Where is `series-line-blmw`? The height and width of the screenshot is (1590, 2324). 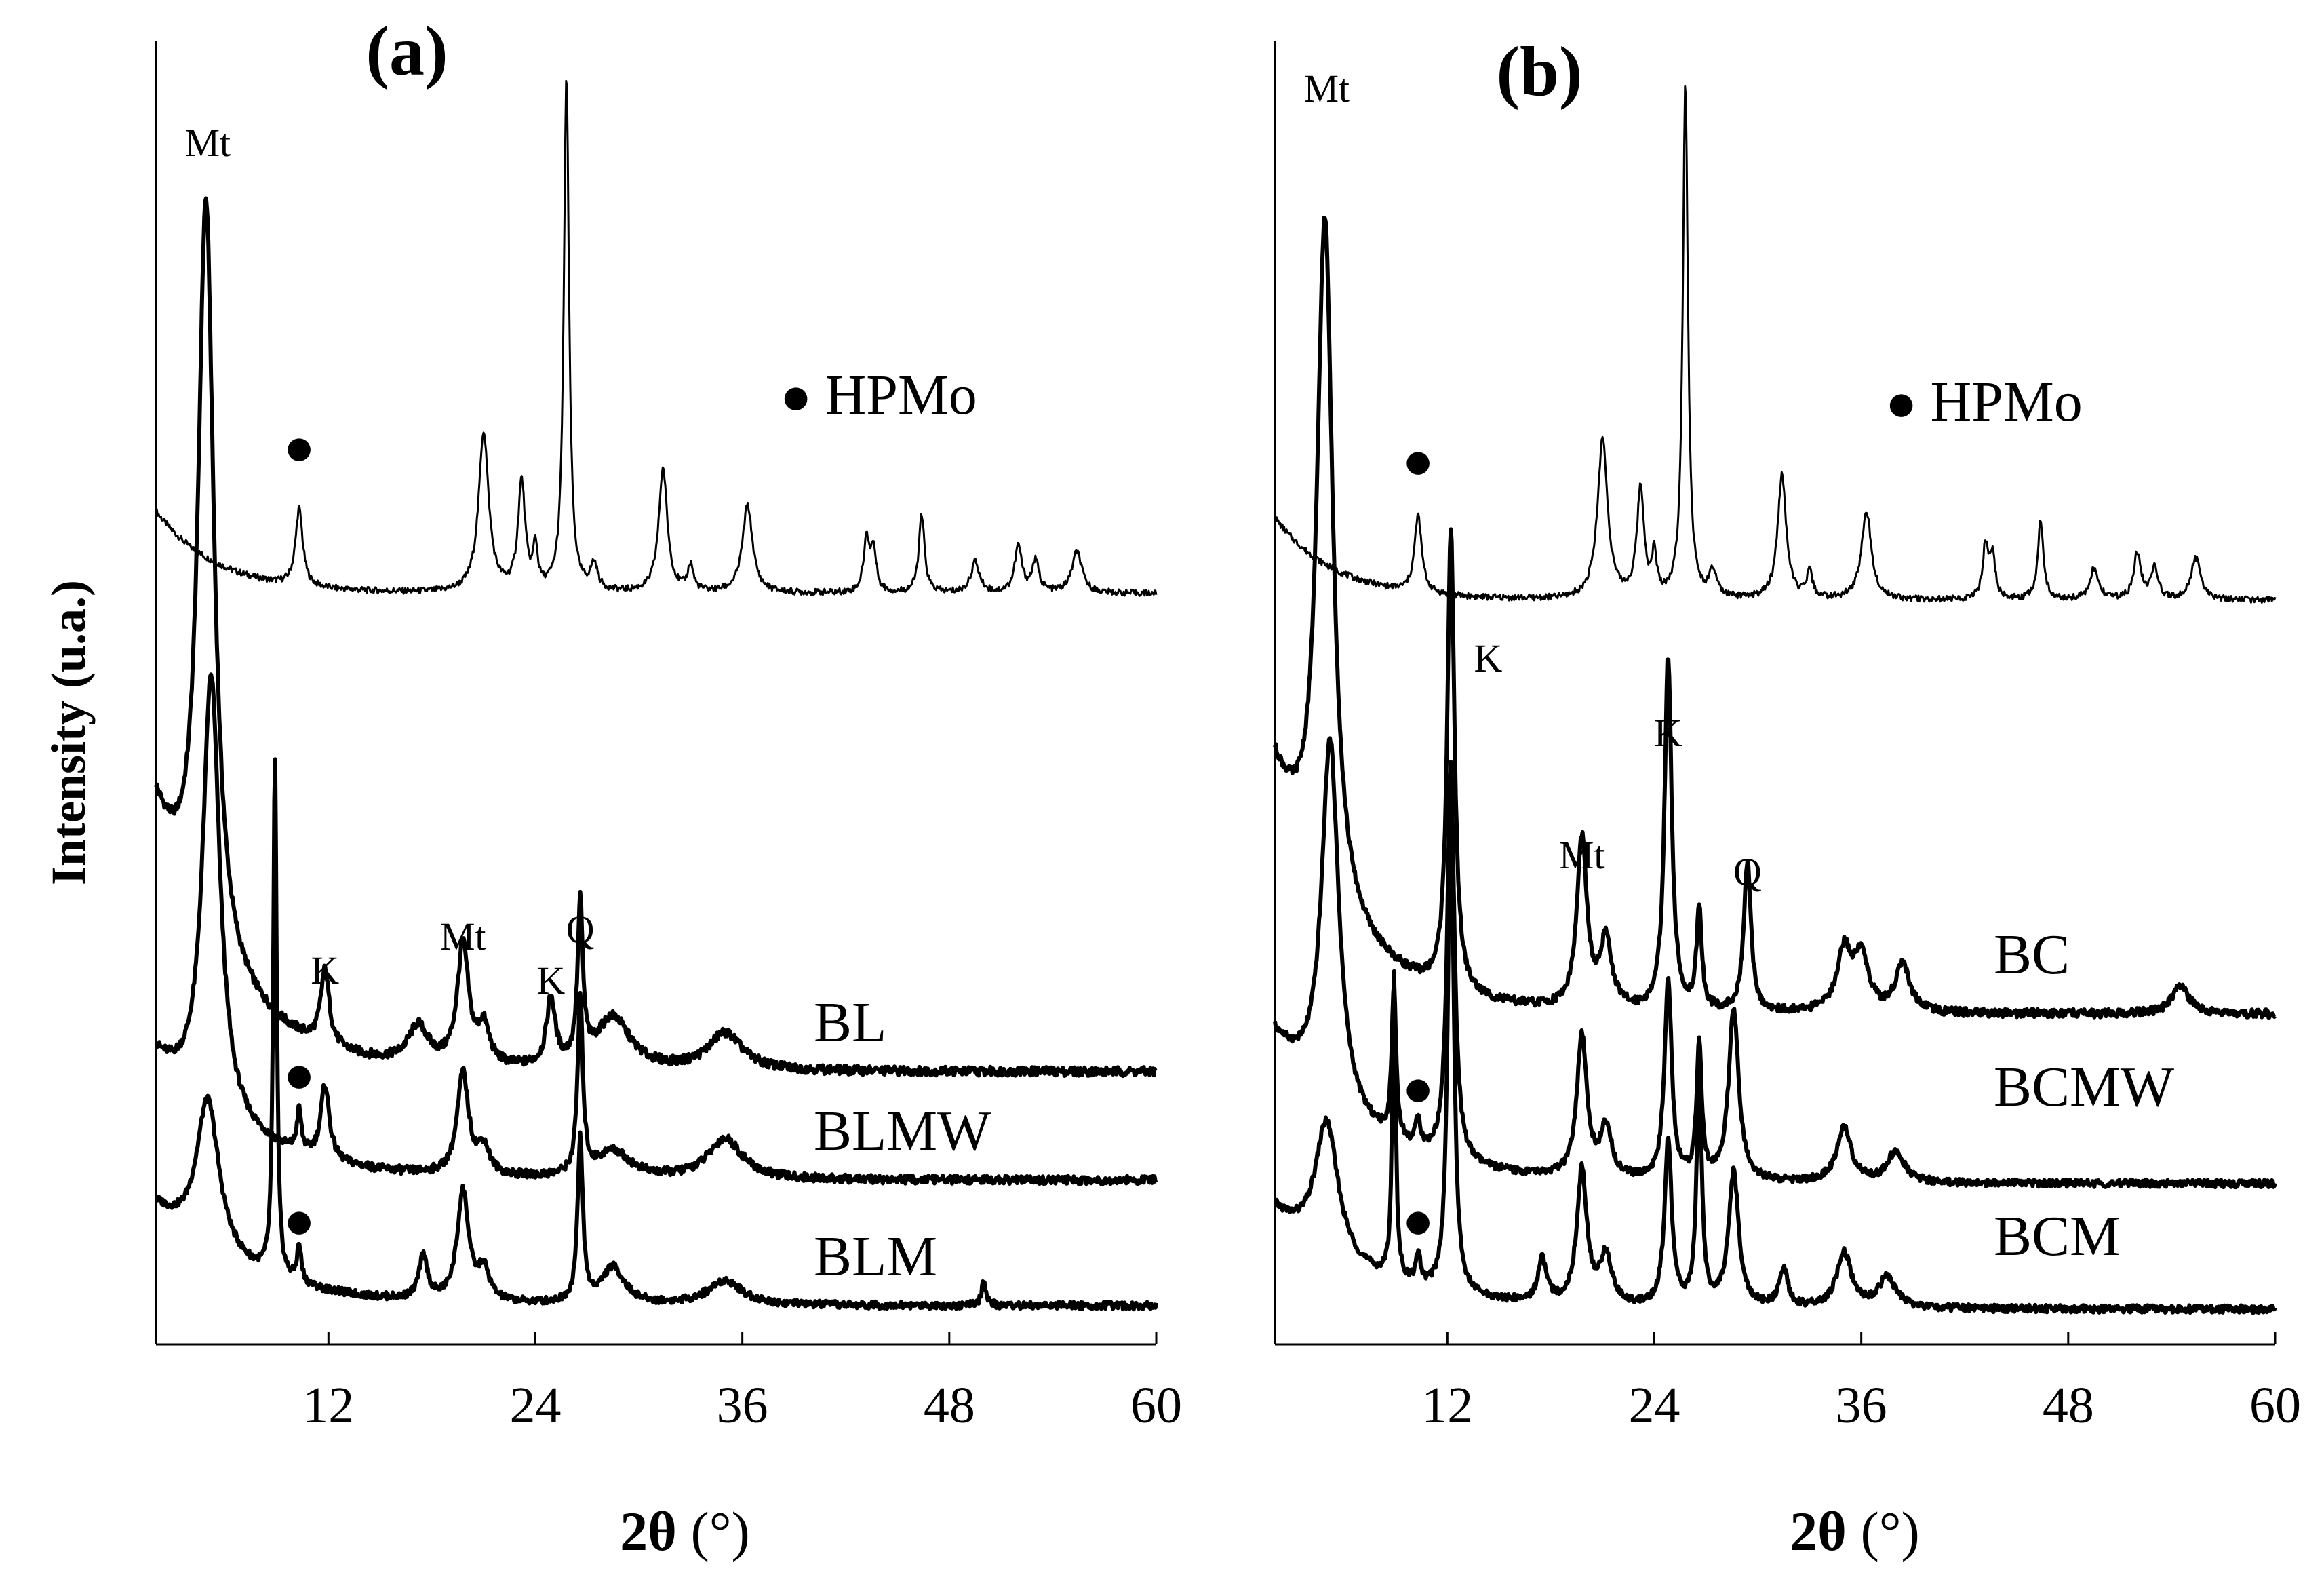
series-line-blmw is located at coordinates (656, 929).